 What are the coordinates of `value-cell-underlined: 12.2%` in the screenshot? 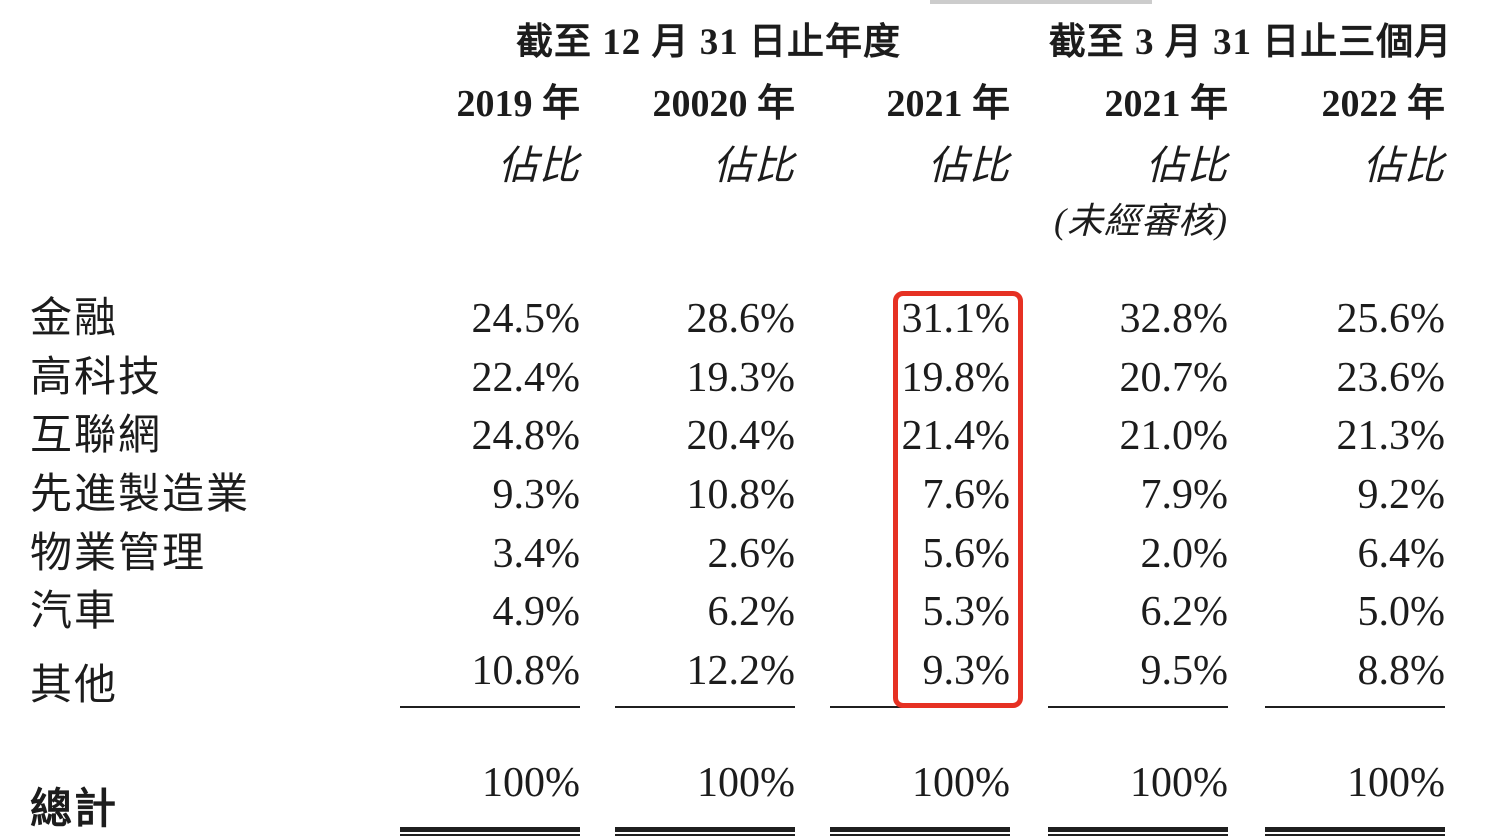 It's located at (705, 678).